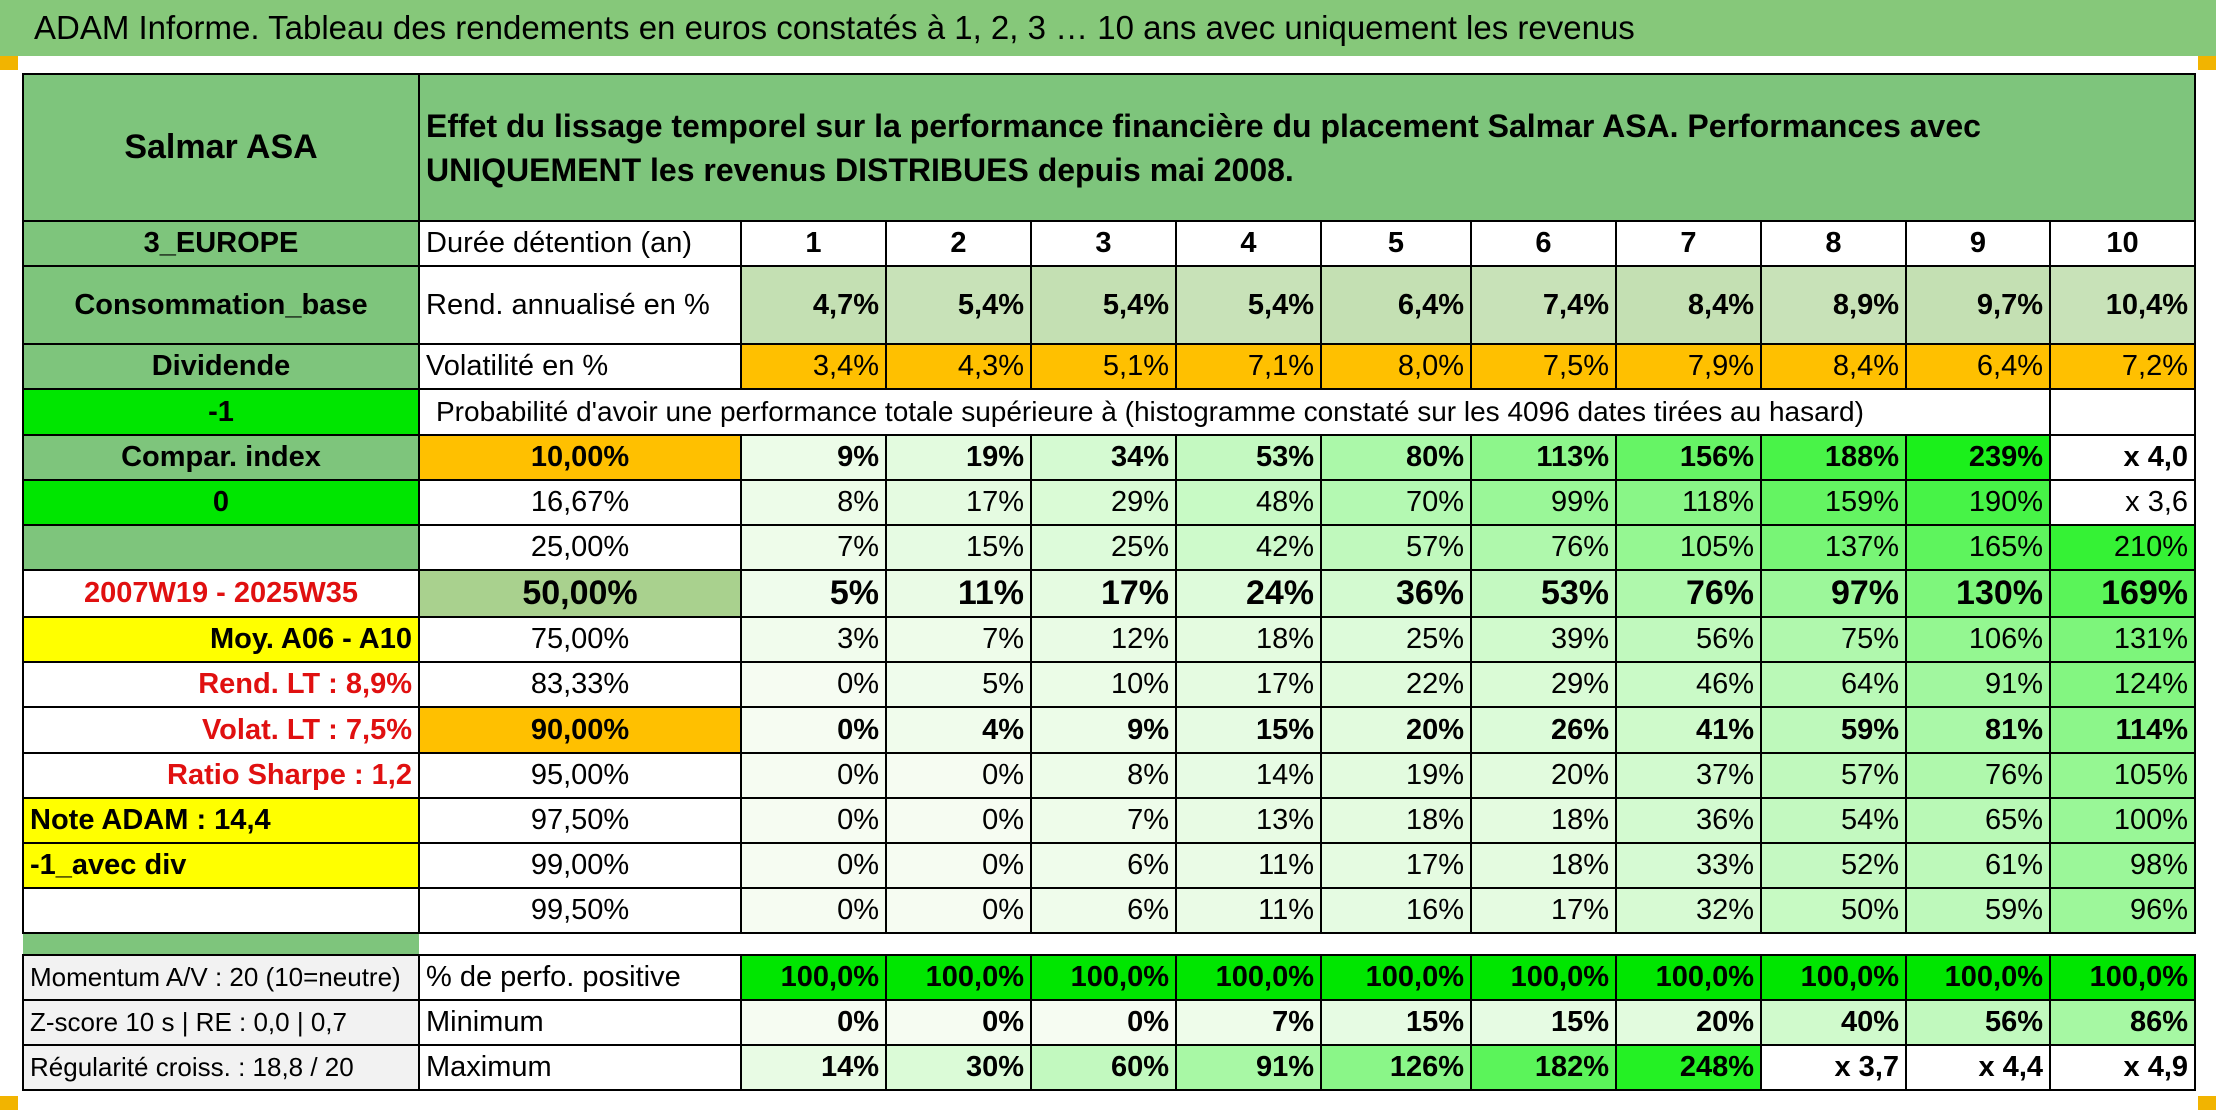 This screenshot has width=2216, height=1110. What do you see at coordinates (1248, 366) in the screenshot?
I see `vol-value: 7,1%` at bounding box center [1248, 366].